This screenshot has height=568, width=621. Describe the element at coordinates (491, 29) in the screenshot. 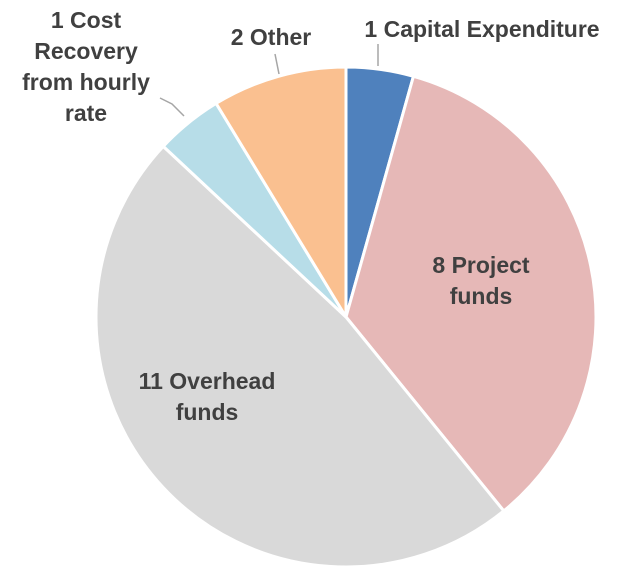

I see `label-category: Capital Expenditure` at that location.